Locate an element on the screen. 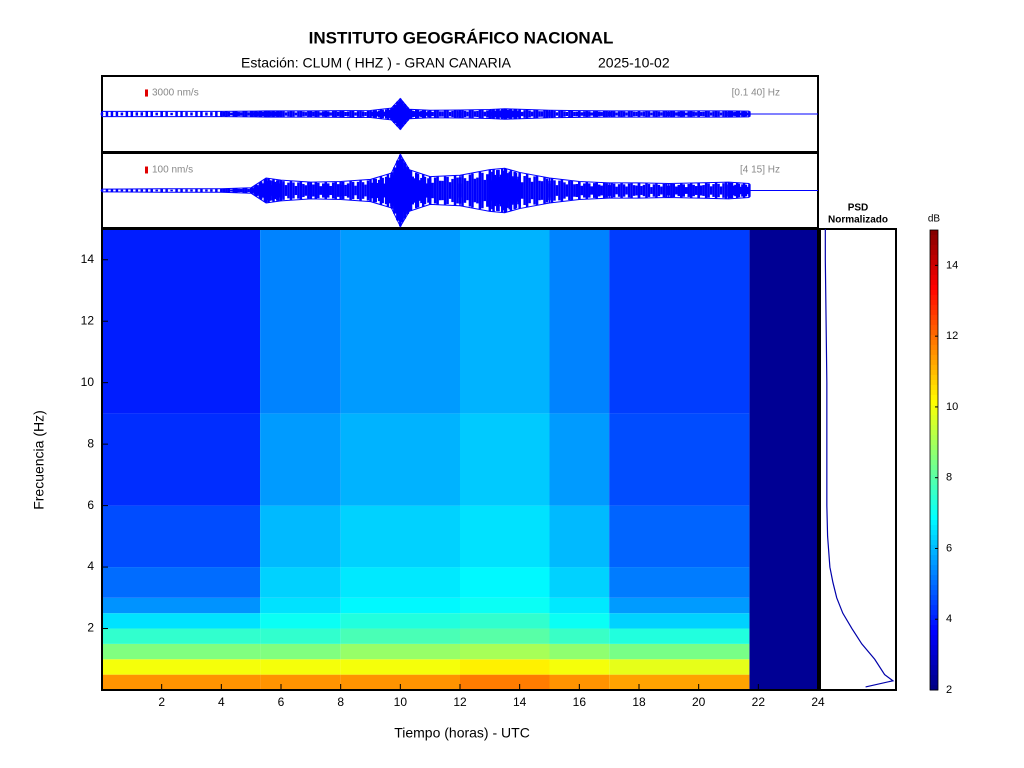 The width and height of the screenshot is (1024, 768). y-tick-label: 4 is located at coordinates (90, 566).